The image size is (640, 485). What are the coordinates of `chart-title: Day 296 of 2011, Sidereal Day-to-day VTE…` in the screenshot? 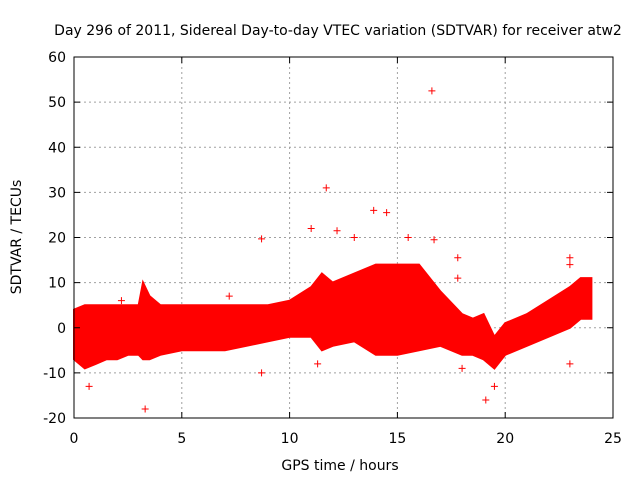 It's located at (338, 31).